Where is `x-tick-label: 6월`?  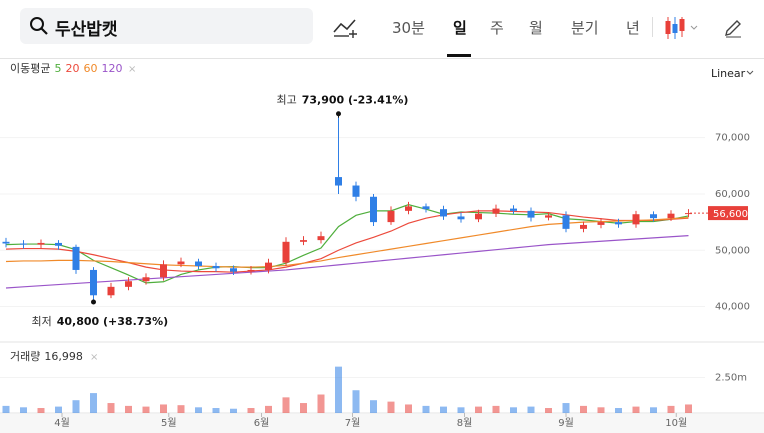
x-tick-label: 6월 is located at coordinates (262, 423).